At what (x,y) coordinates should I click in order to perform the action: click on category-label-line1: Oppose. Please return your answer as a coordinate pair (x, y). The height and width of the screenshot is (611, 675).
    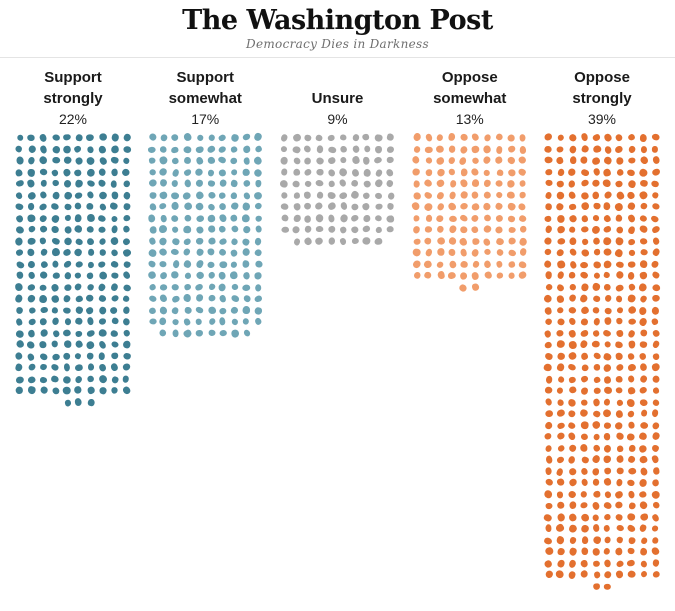
    Looking at the image, I should click on (469, 77).